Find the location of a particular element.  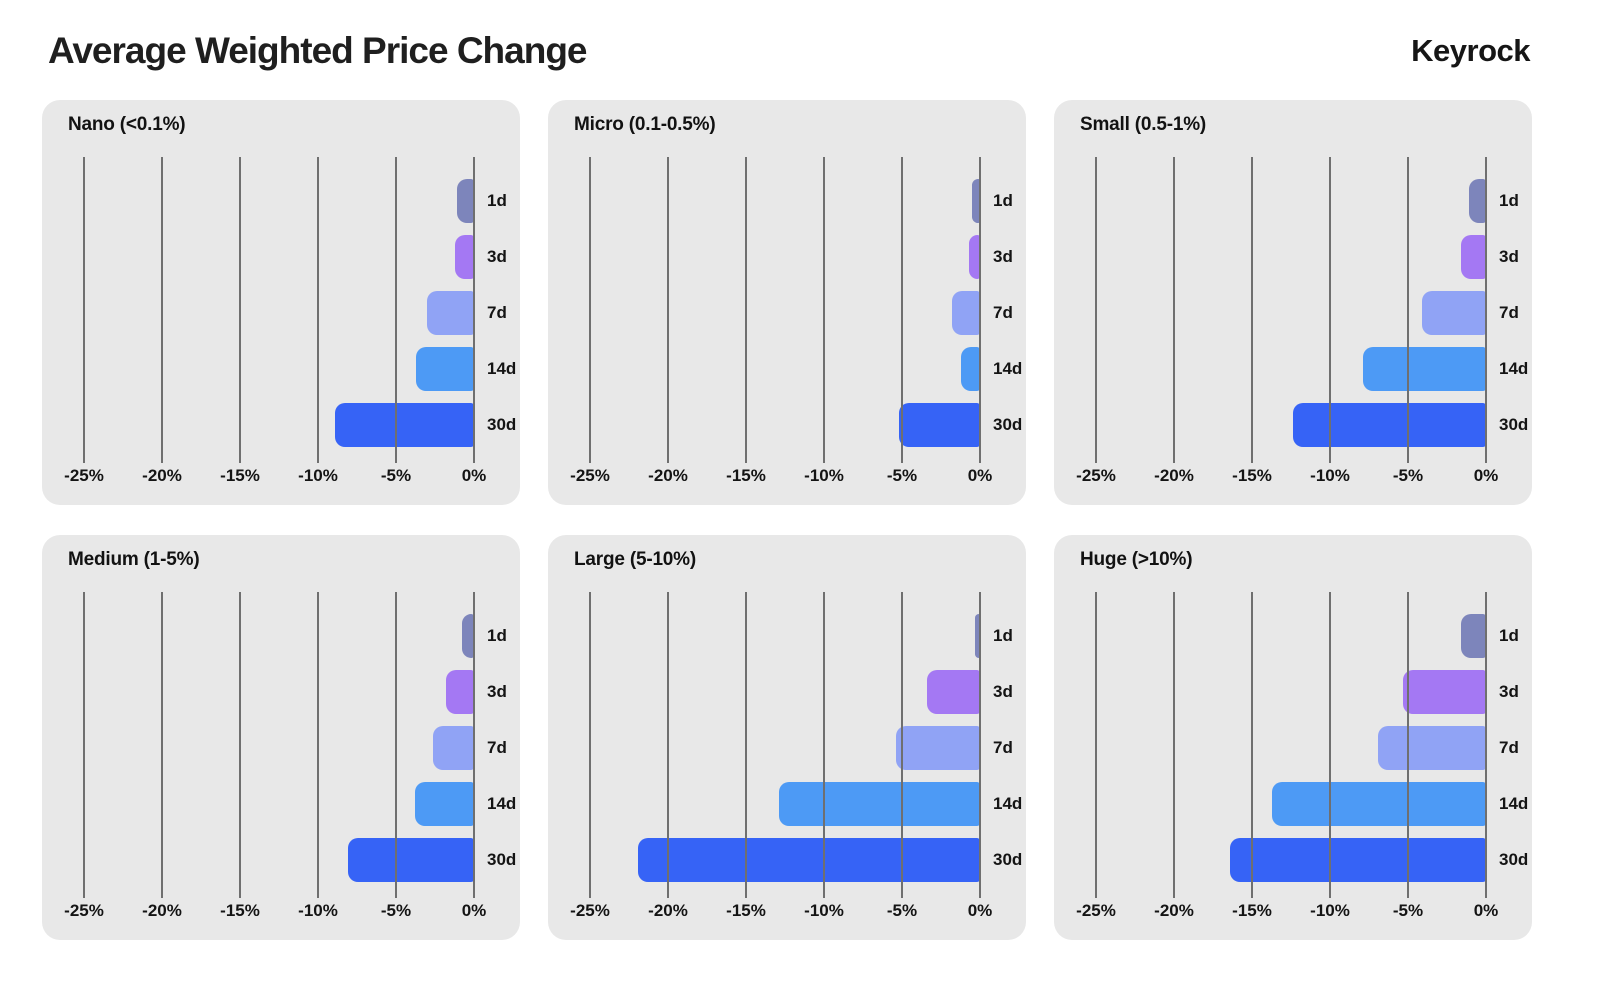

panel-title-micro: Micro (0.1-0.5%) is located at coordinates (645, 124).